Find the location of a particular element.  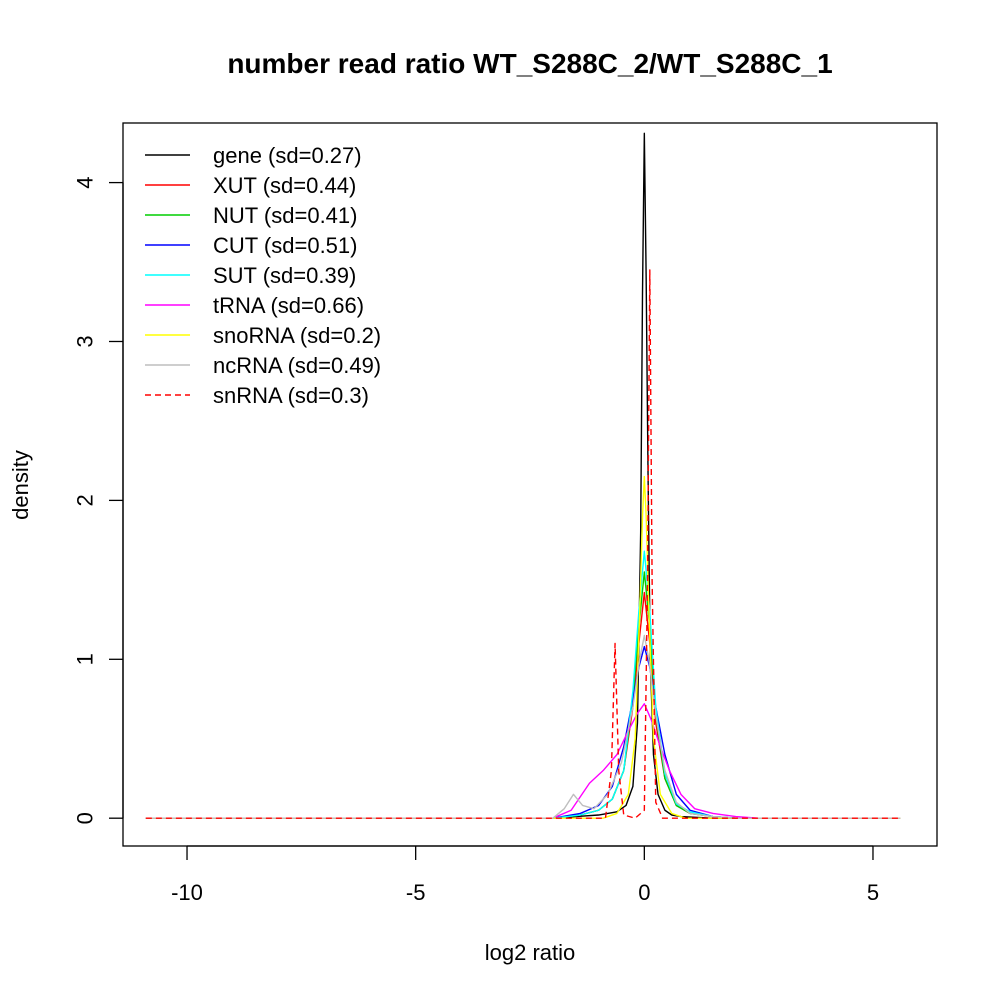

legend-label: CUT (sd=0.51) is located at coordinates (285, 245).